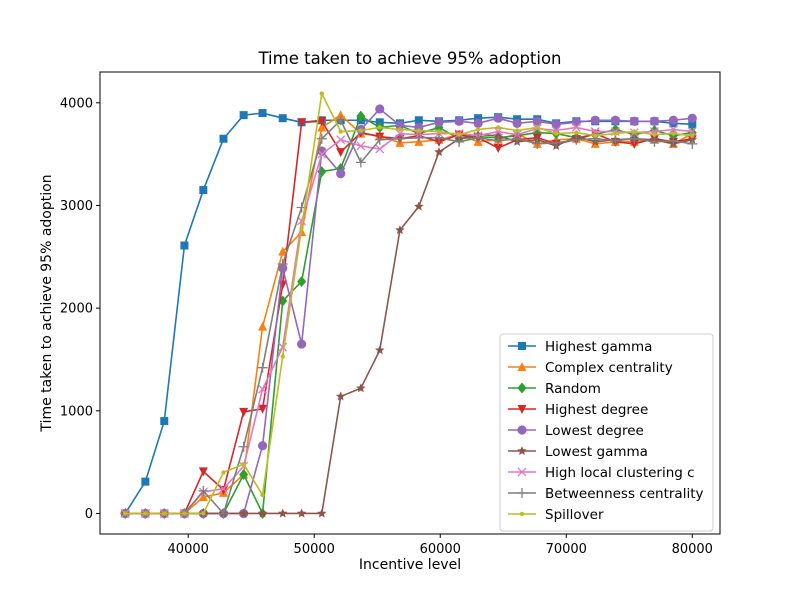 The image size is (800, 600). I want to click on legend-label: Betweenness centrality, so click(624, 494).